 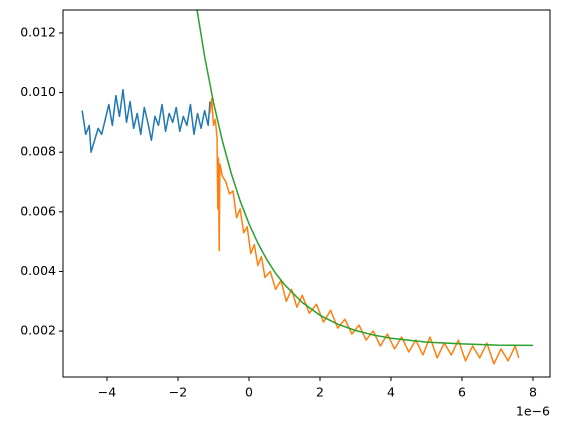 I want to click on x-tick-label: −4, so click(x=107, y=392).